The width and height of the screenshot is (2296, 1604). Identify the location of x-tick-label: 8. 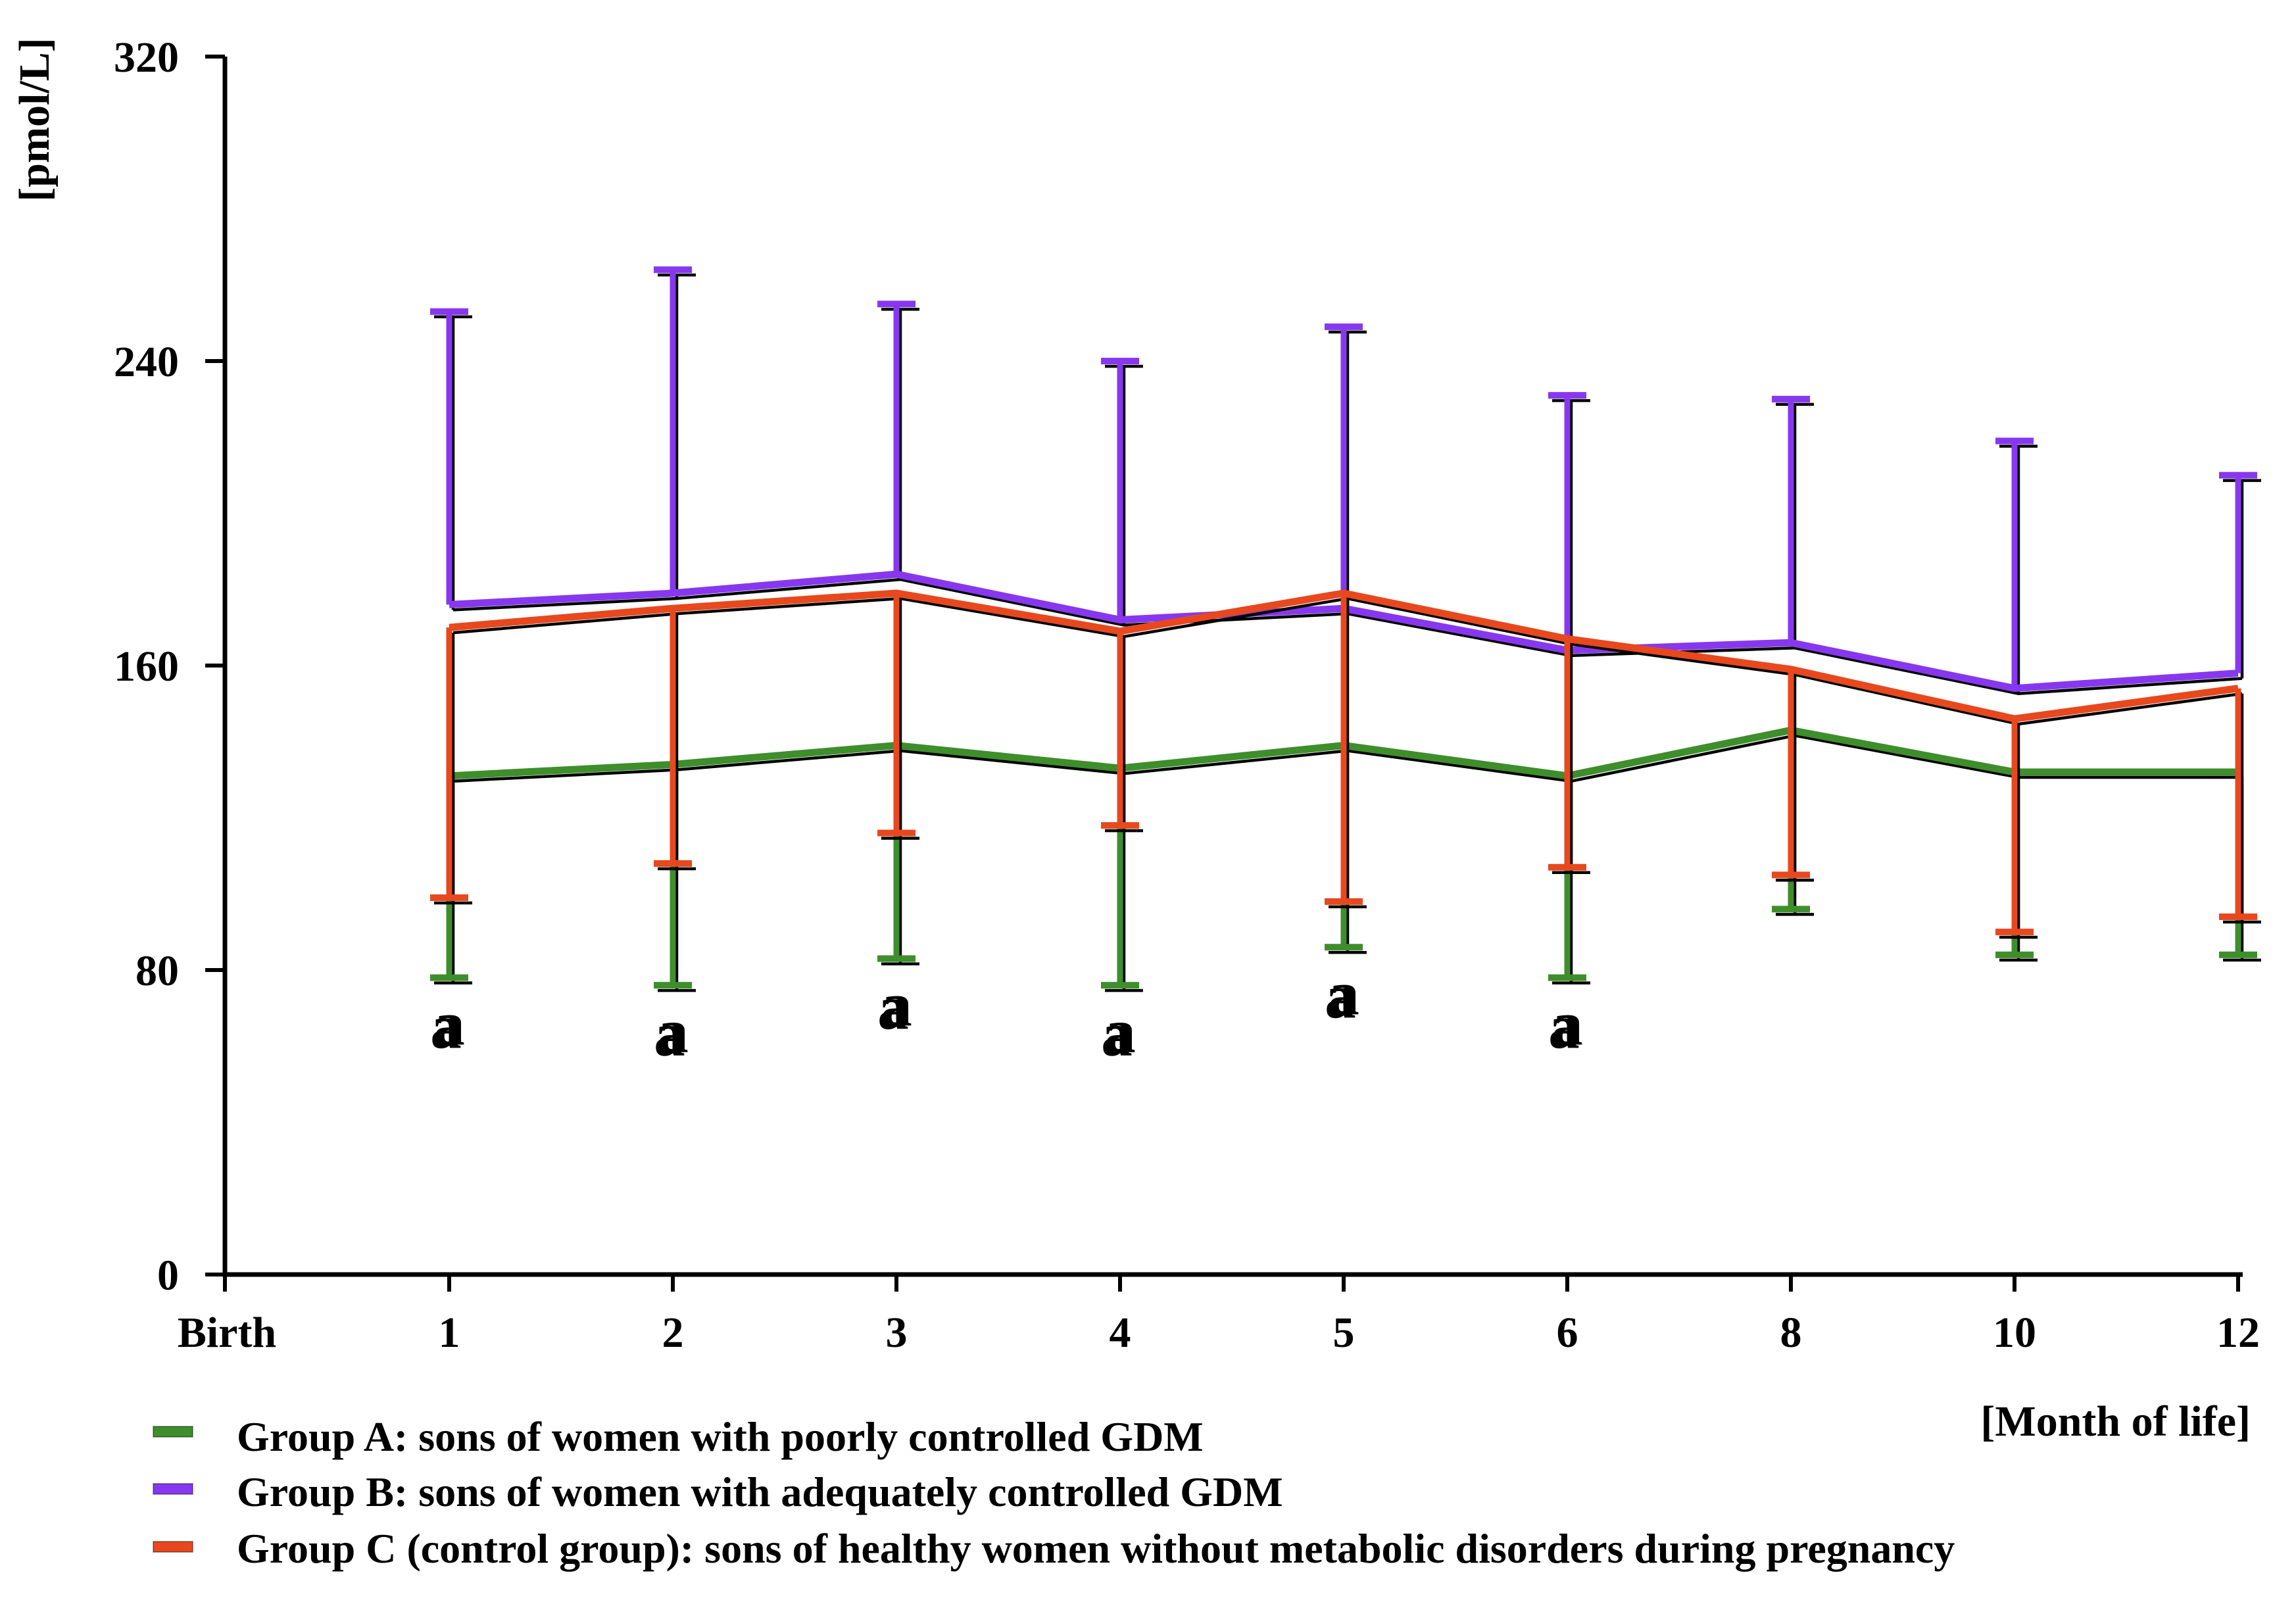
(1791, 1333).